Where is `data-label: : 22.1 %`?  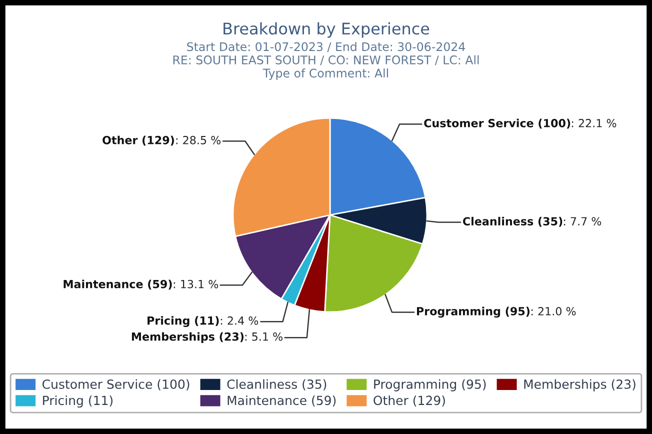
data-label: : 22.1 % is located at coordinates (594, 123).